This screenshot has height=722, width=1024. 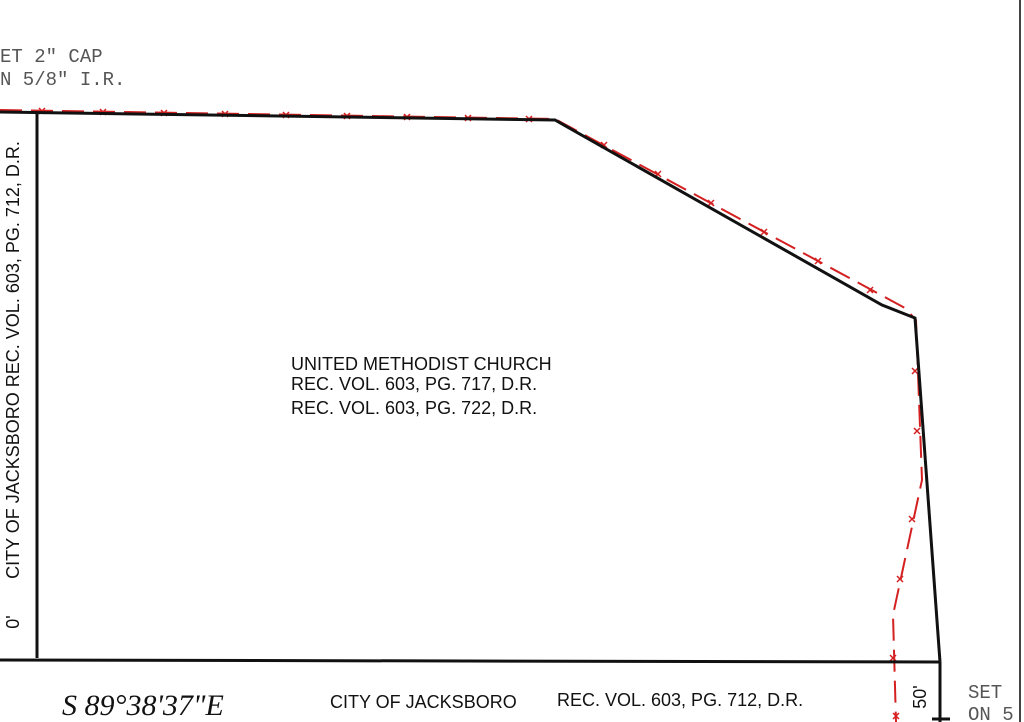 What do you see at coordinates (13, 621) in the screenshot?
I see `distance-label: 0'` at bounding box center [13, 621].